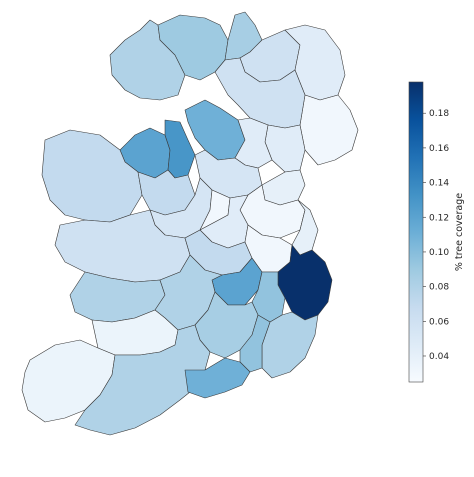 This screenshot has height=477, width=474. Describe the element at coordinates (283, 187) in the screenshot. I see `region-louth` at that location.